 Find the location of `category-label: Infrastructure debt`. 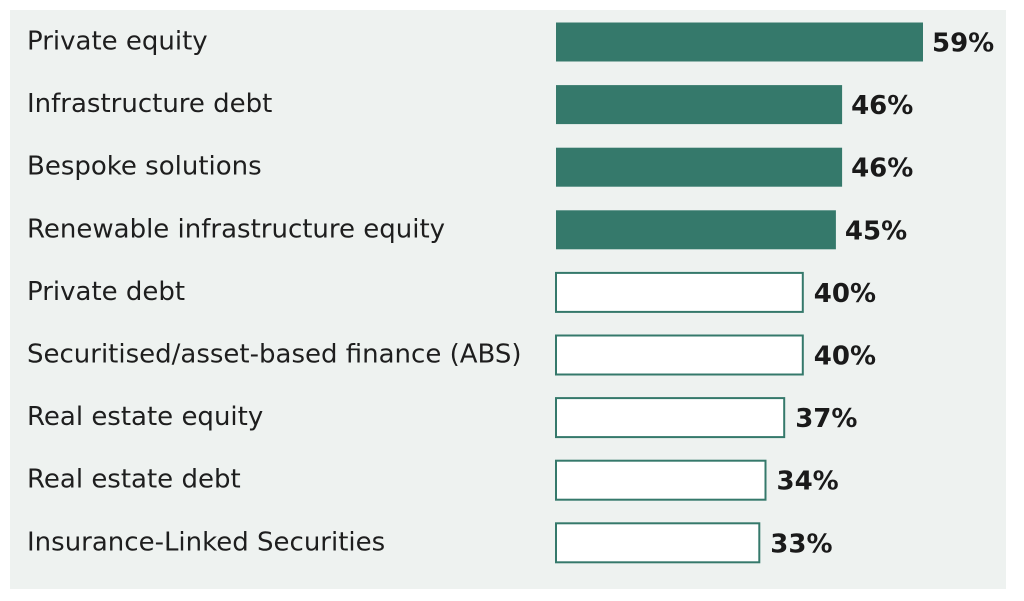

category-label: Infrastructure debt is located at coordinates (149, 104).